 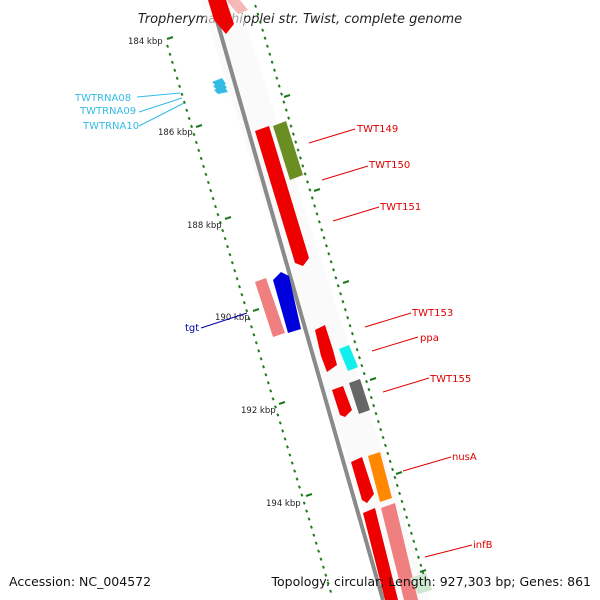 I want to click on gene-infb-red, so click(x=380, y=554).